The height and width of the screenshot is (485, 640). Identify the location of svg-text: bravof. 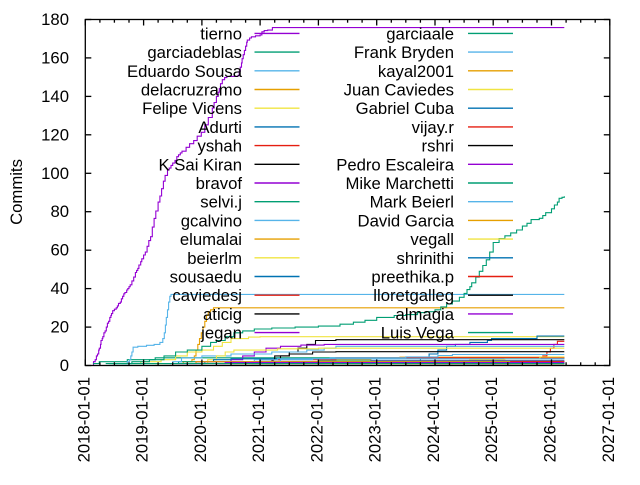
(219, 183).